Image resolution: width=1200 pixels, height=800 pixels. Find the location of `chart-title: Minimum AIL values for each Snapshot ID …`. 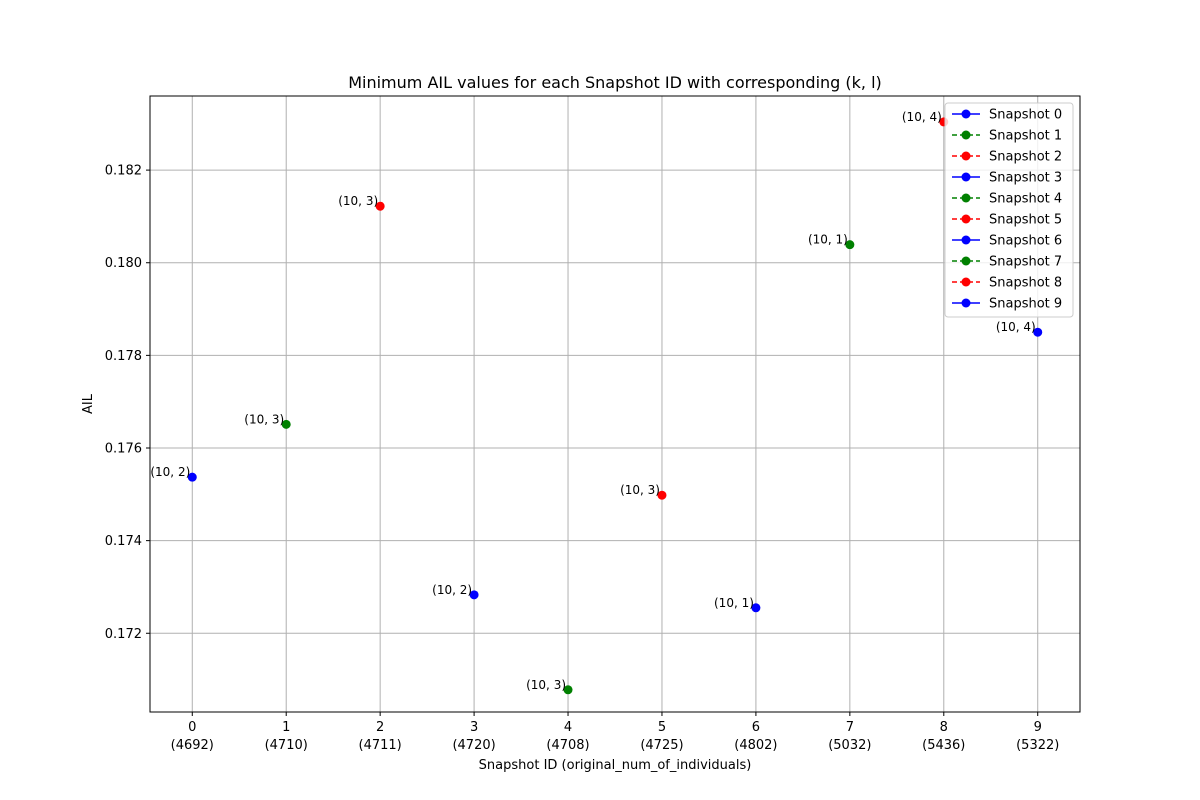

chart-title: Minimum AIL values for each Snapshot ID … is located at coordinates (615, 82).